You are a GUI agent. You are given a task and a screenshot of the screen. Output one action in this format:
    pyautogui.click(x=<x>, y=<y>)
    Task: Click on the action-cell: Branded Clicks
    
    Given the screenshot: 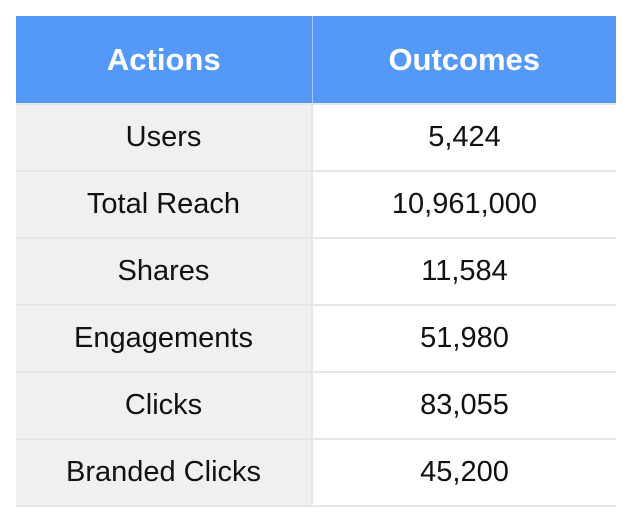 What is the action you would take?
    pyautogui.click(x=164, y=472)
    